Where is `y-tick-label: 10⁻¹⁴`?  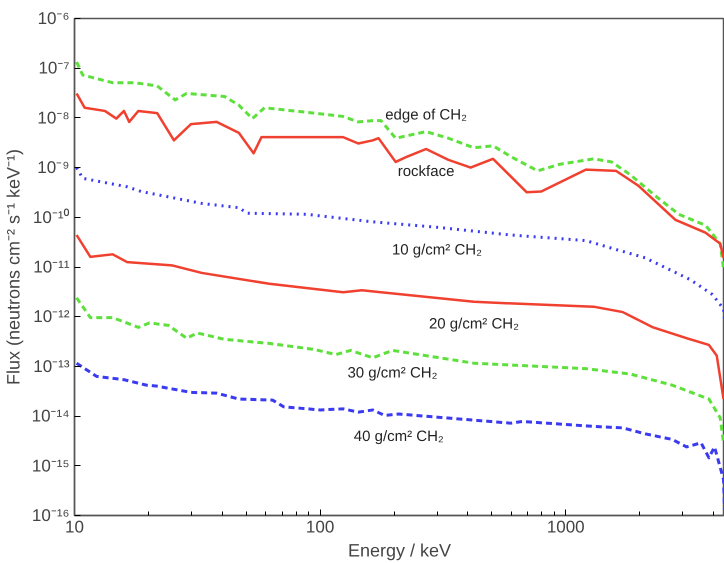 y-tick-label: 10⁻¹⁴ is located at coordinates (51, 416).